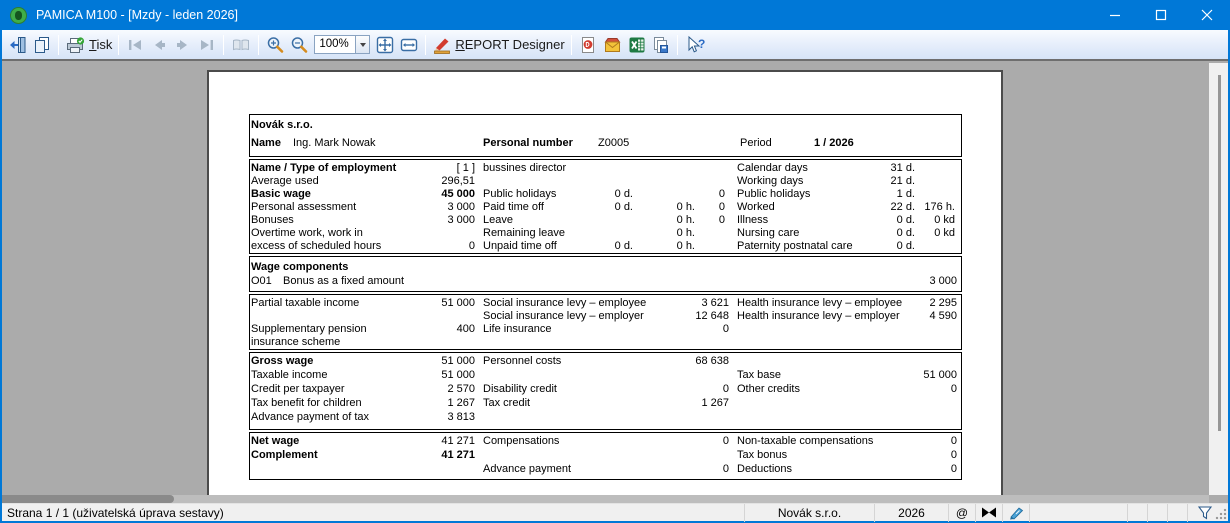 The width and height of the screenshot is (1230, 523). Describe the element at coordinates (820, 303) in the screenshot. I see `report-cell: Health insurance levy – employee` at that location.